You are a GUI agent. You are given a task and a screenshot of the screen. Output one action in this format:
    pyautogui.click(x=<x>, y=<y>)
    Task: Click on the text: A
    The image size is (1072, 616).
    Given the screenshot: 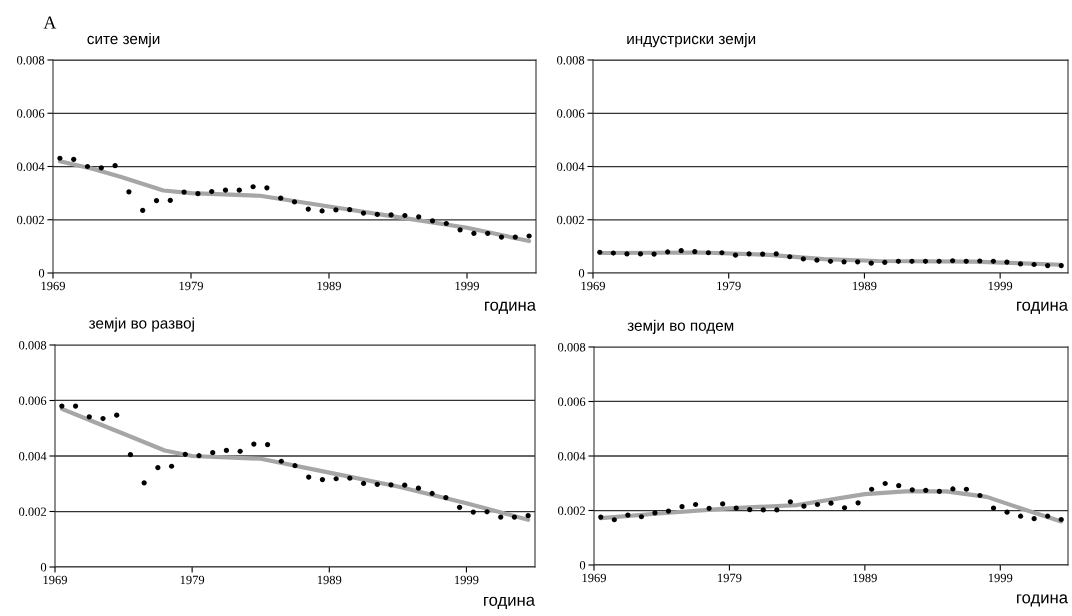 What is the action you would take?
    pyautogui.click(x=50, y=22)
    